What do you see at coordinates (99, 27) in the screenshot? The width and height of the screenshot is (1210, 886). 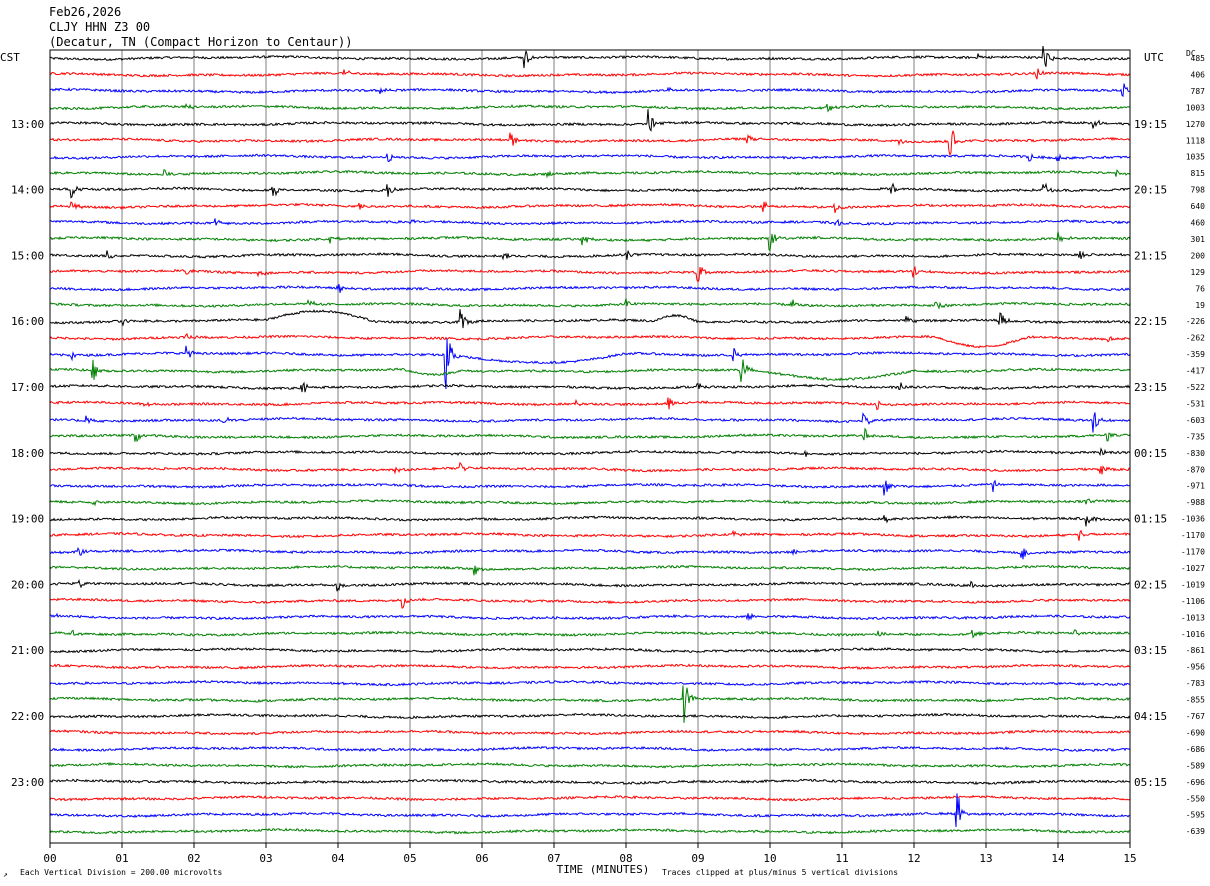 I see `station-label: CLJY HHN Z3 00` at bounding box center [99, 27].